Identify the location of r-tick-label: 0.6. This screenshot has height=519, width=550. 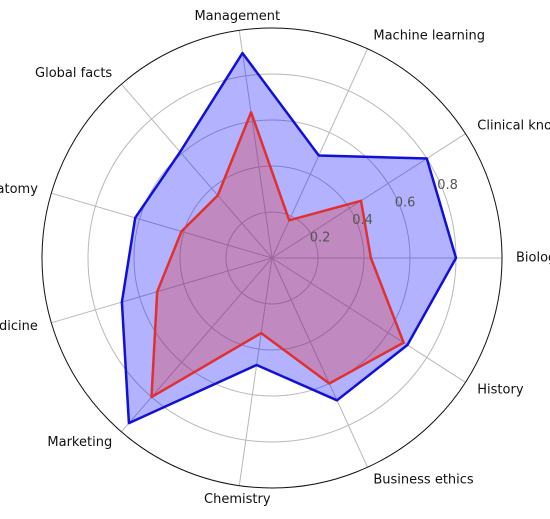
(405, 202).